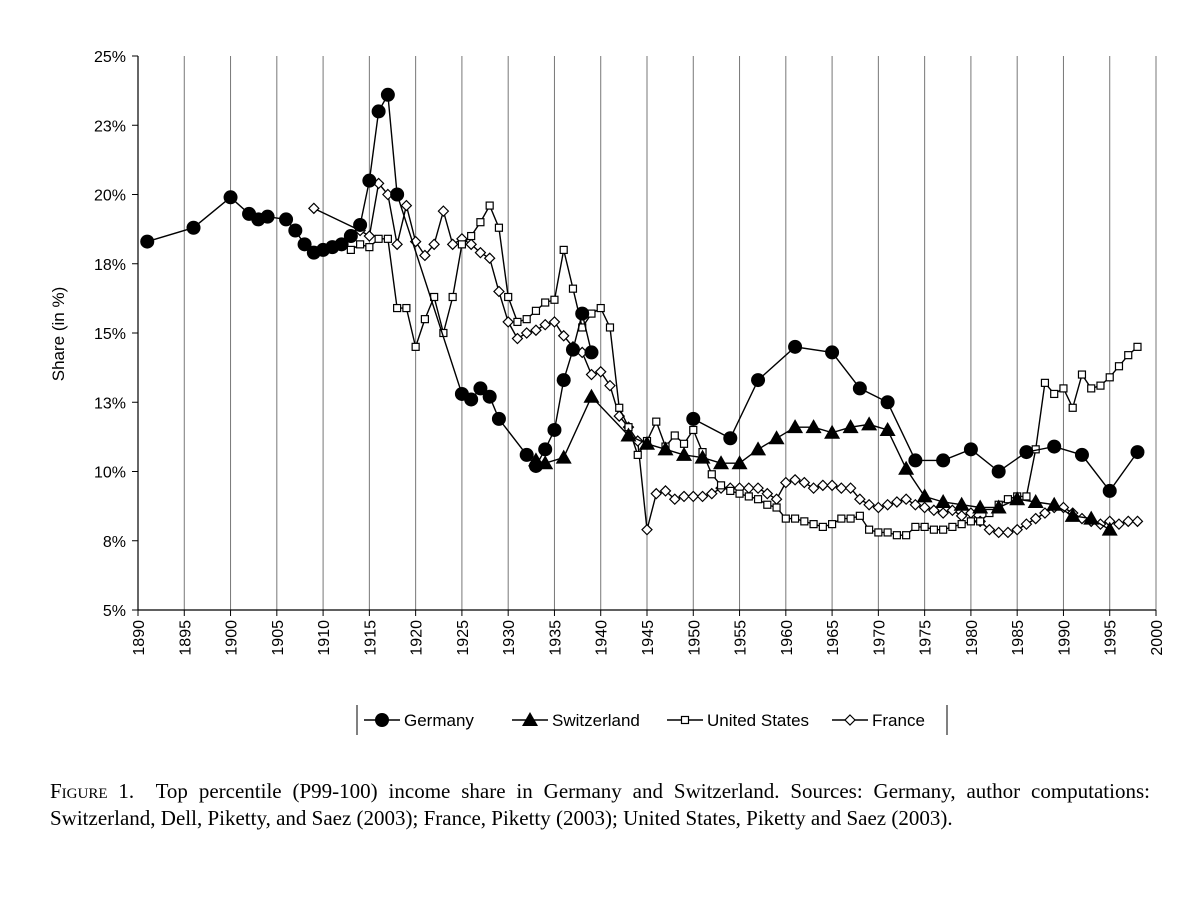 This screenshot has width=1198, height=910. I want to click on y-tick-label: 13%, so click(110, 403).